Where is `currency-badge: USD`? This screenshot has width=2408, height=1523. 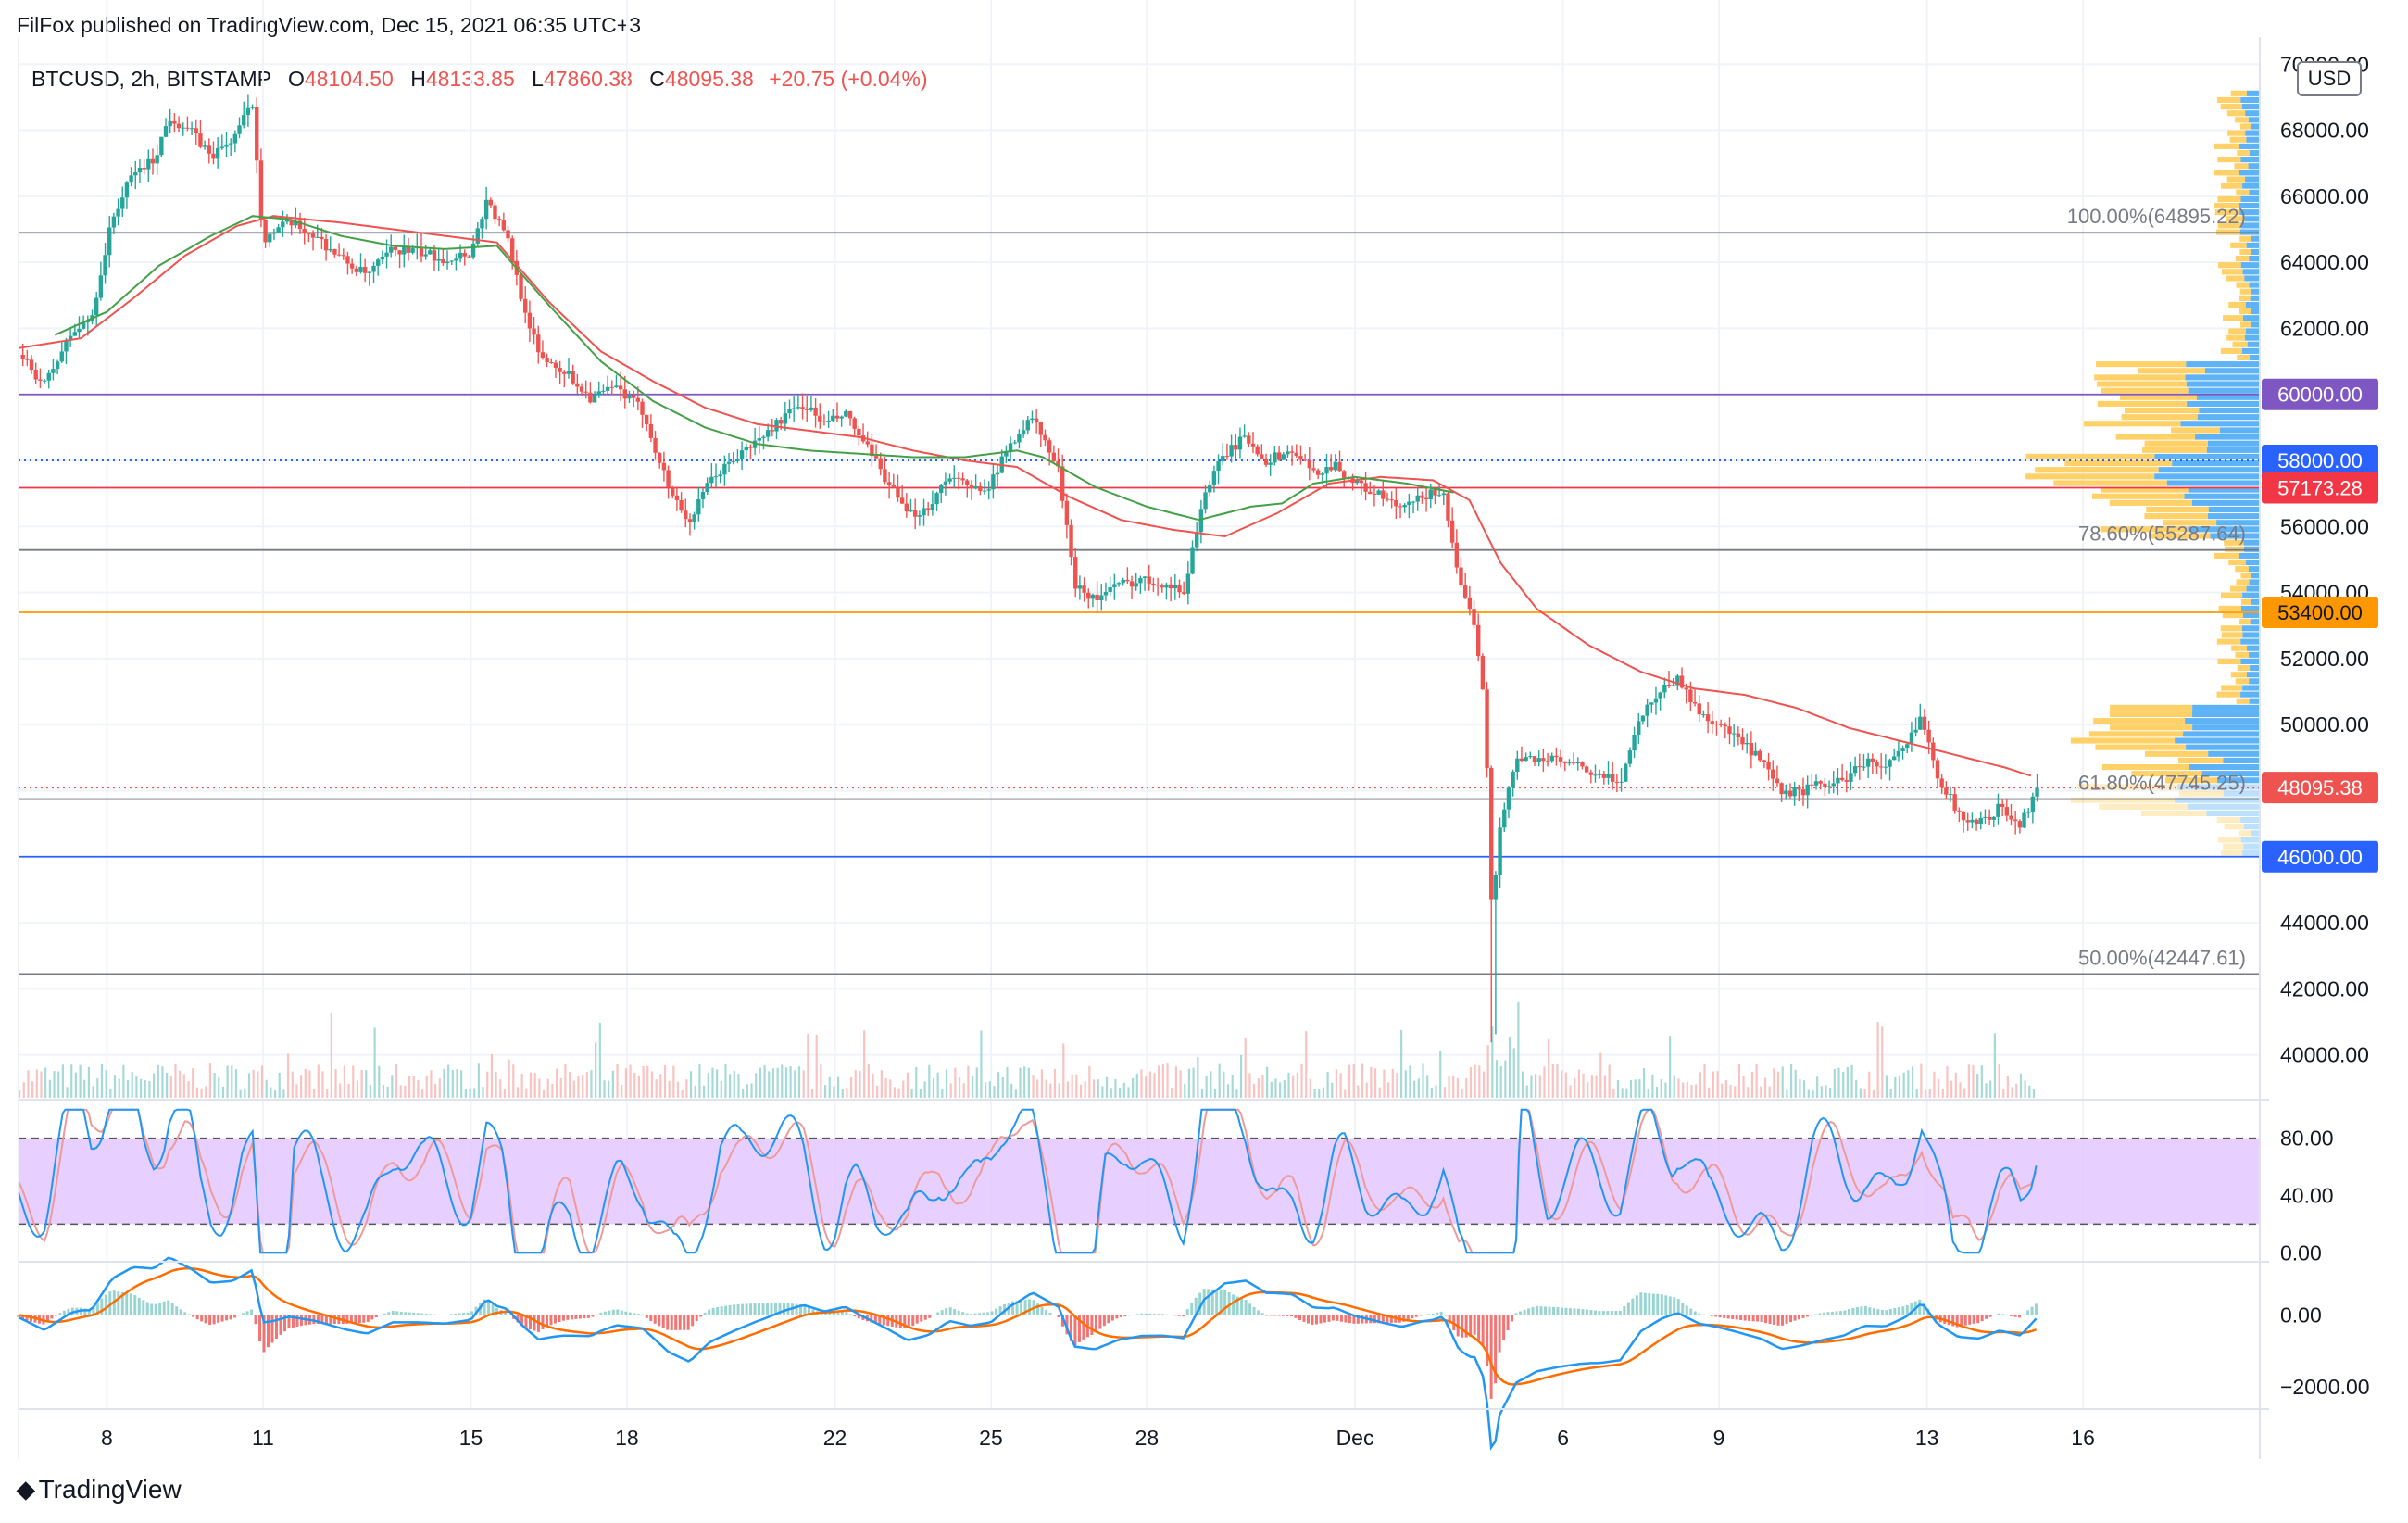 currency-badge: USD is located at coordinates (2329, 78).